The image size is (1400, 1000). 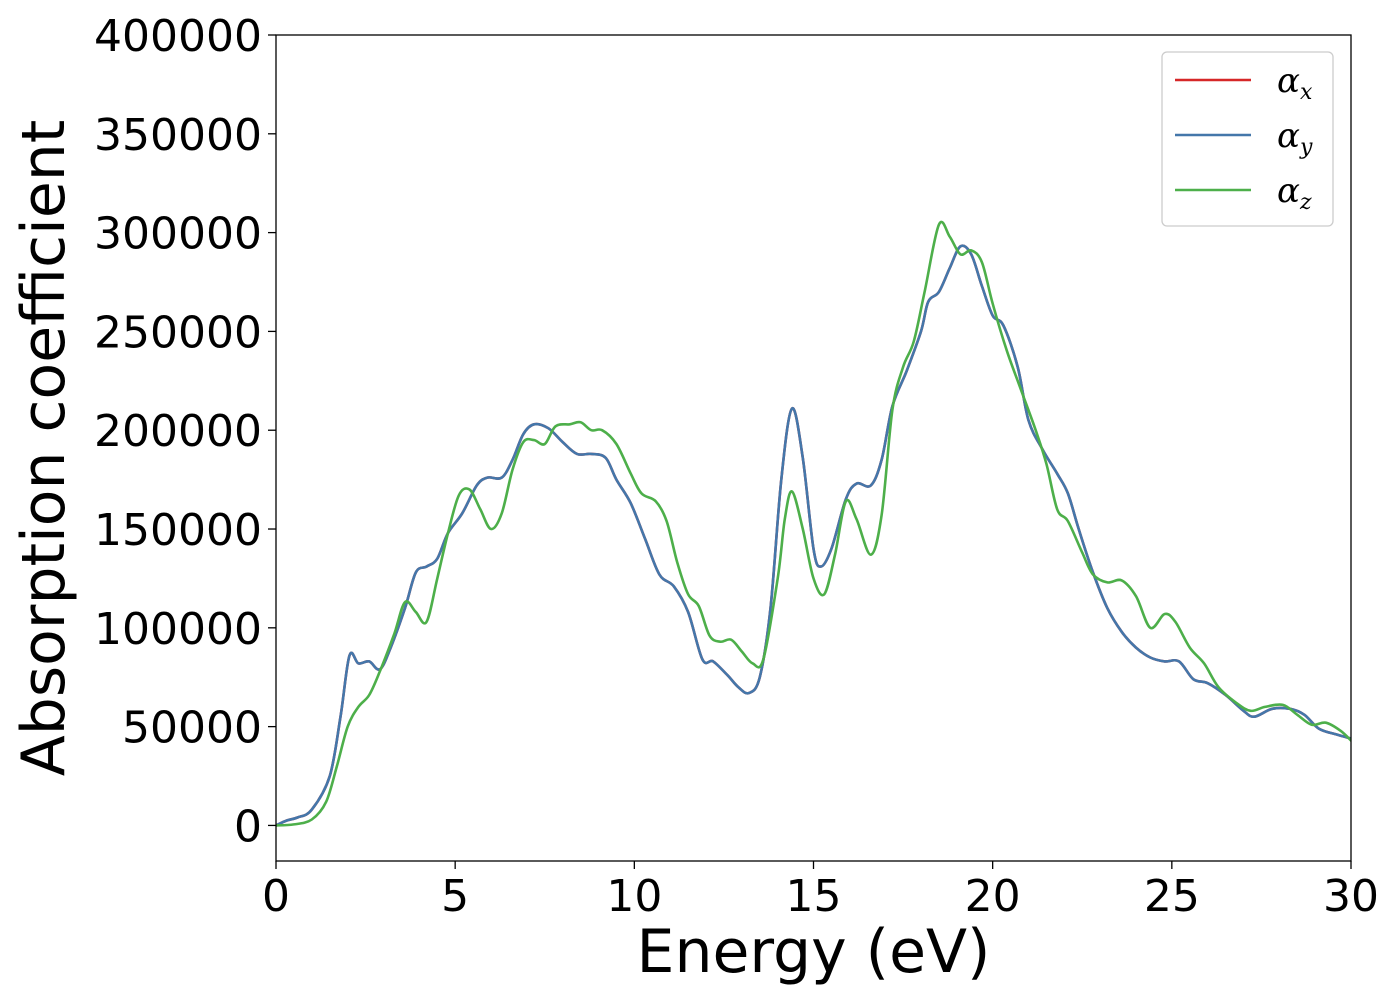 What do you see at coordinates (178, 431) in the screenshot?
I see `y-tick-label: 200000` at bounding box center [178, 431].